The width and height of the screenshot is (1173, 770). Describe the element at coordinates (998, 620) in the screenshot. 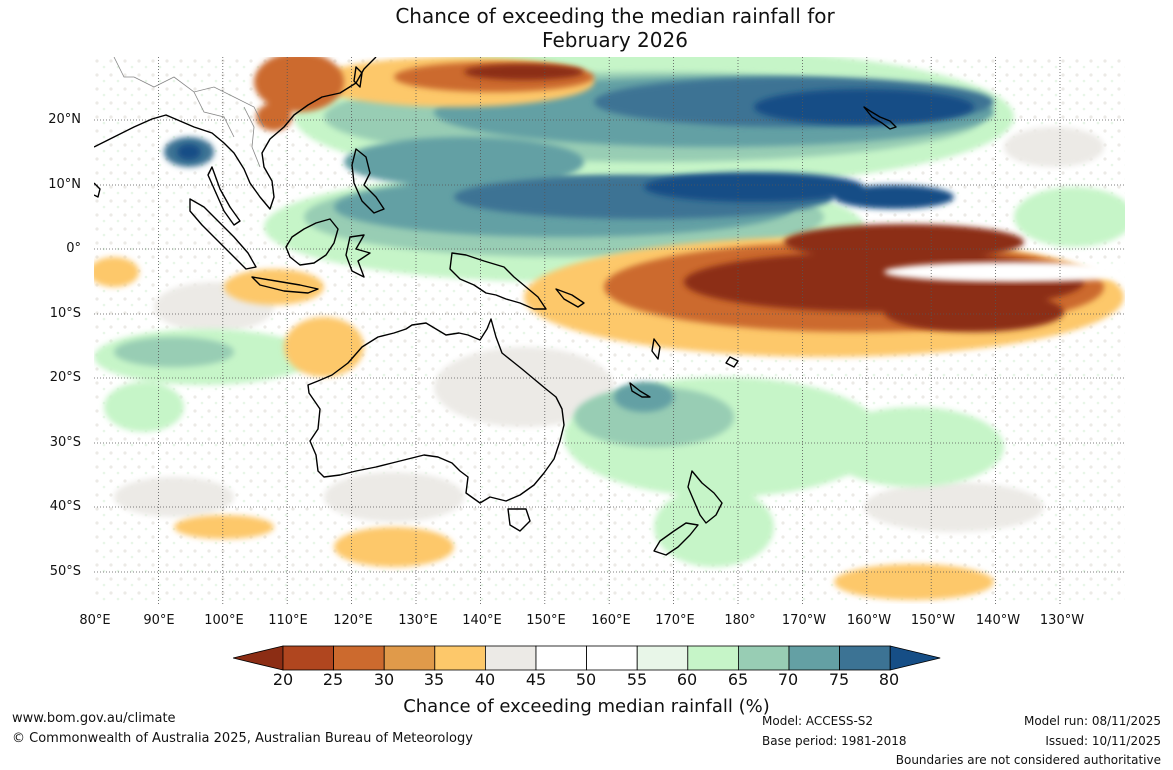

I see `lon-label-140w: 140°W` at that location.